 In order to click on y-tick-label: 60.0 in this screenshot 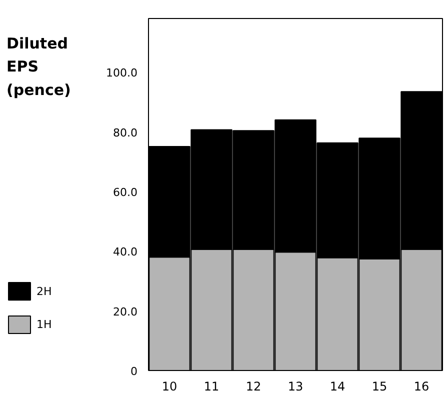, I will do `click(125, 193)`.